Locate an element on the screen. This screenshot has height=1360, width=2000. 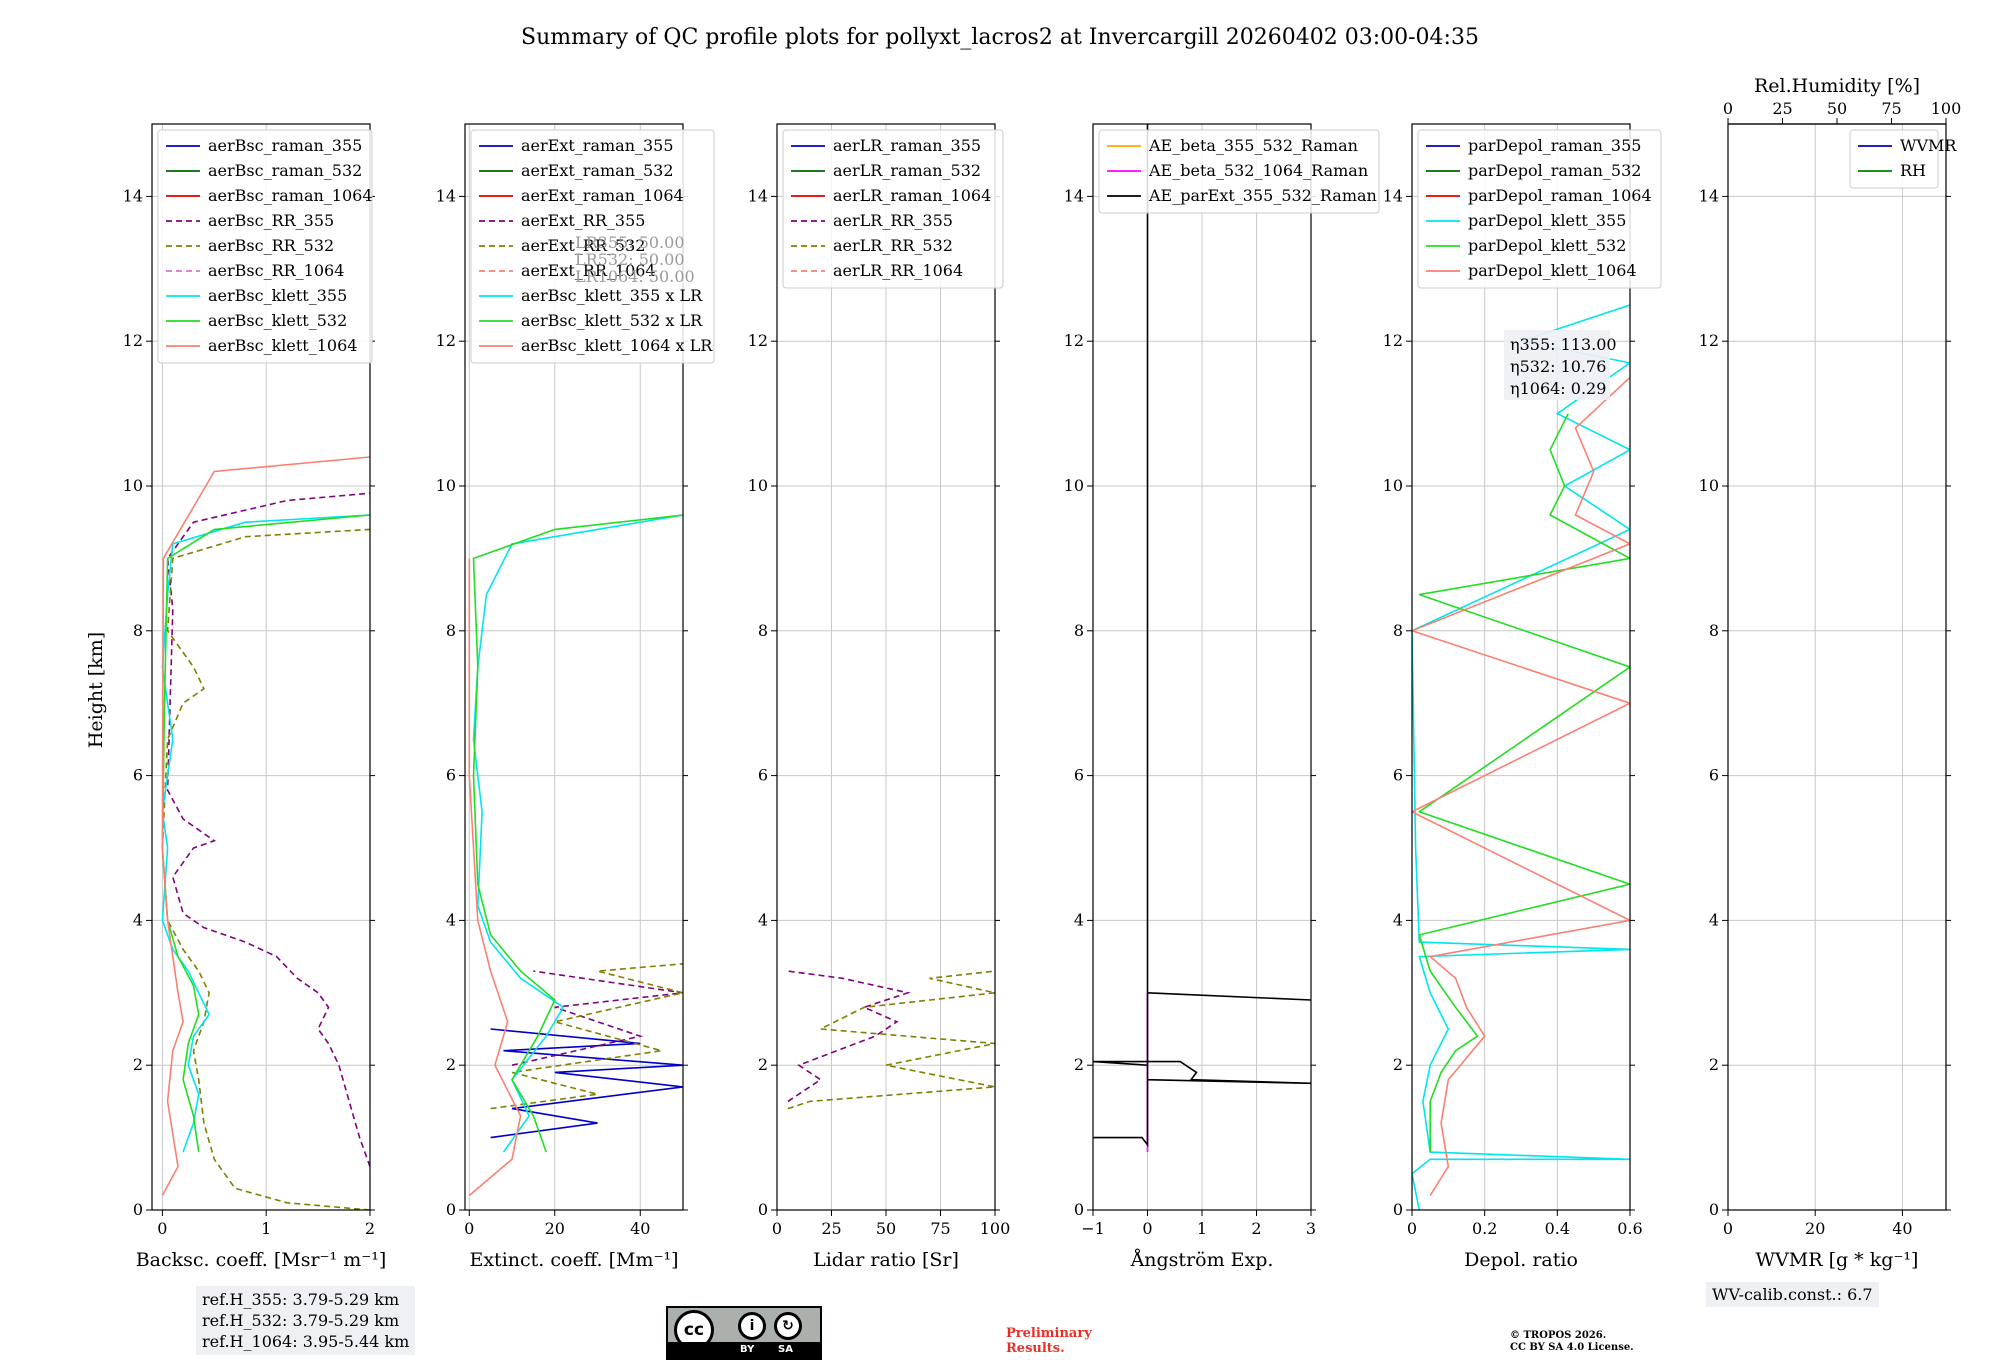
lidar-ratio-setting: LR532: 50.00 is located at coordinates (630, 259).